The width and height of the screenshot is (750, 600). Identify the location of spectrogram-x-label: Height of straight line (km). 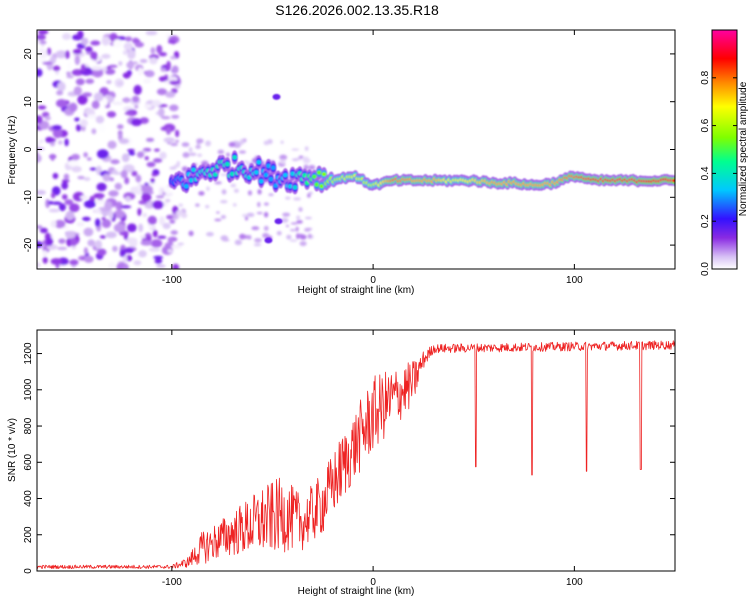
(356, 290).